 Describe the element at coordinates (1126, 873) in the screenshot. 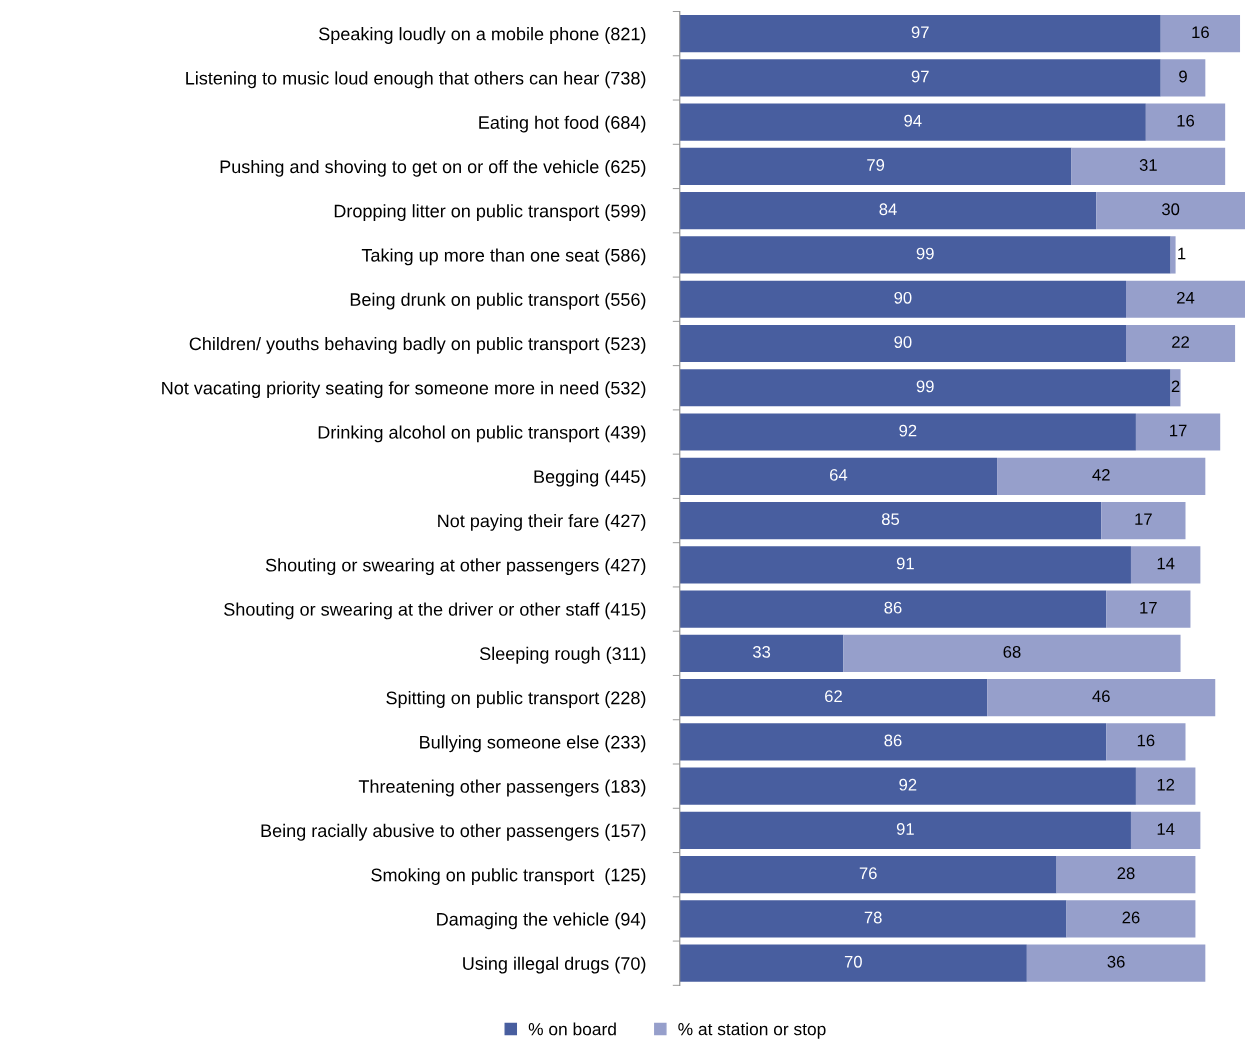

I see `data-label: 28` at that location.